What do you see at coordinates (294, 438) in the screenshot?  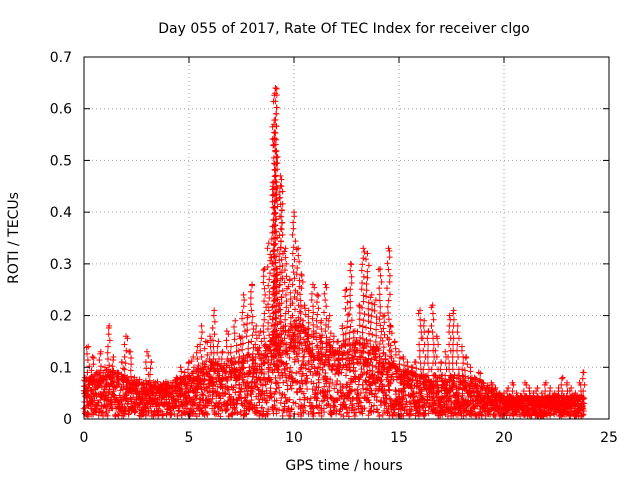 I see `x-tick-label: 10` at bounding box center [294, 438].